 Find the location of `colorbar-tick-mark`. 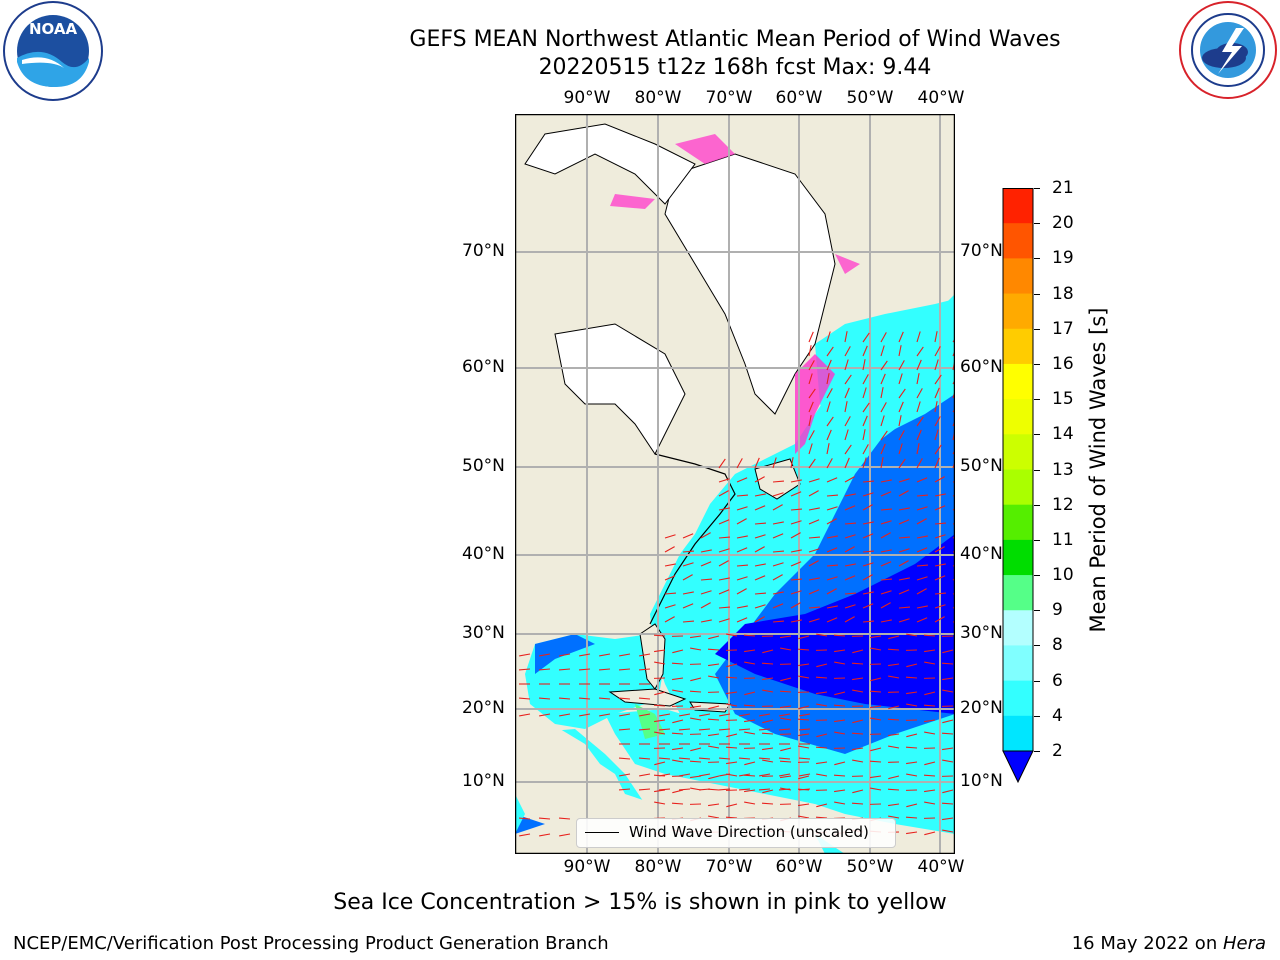

colorbar-tick-mark is located at coordinates (1037, 400).